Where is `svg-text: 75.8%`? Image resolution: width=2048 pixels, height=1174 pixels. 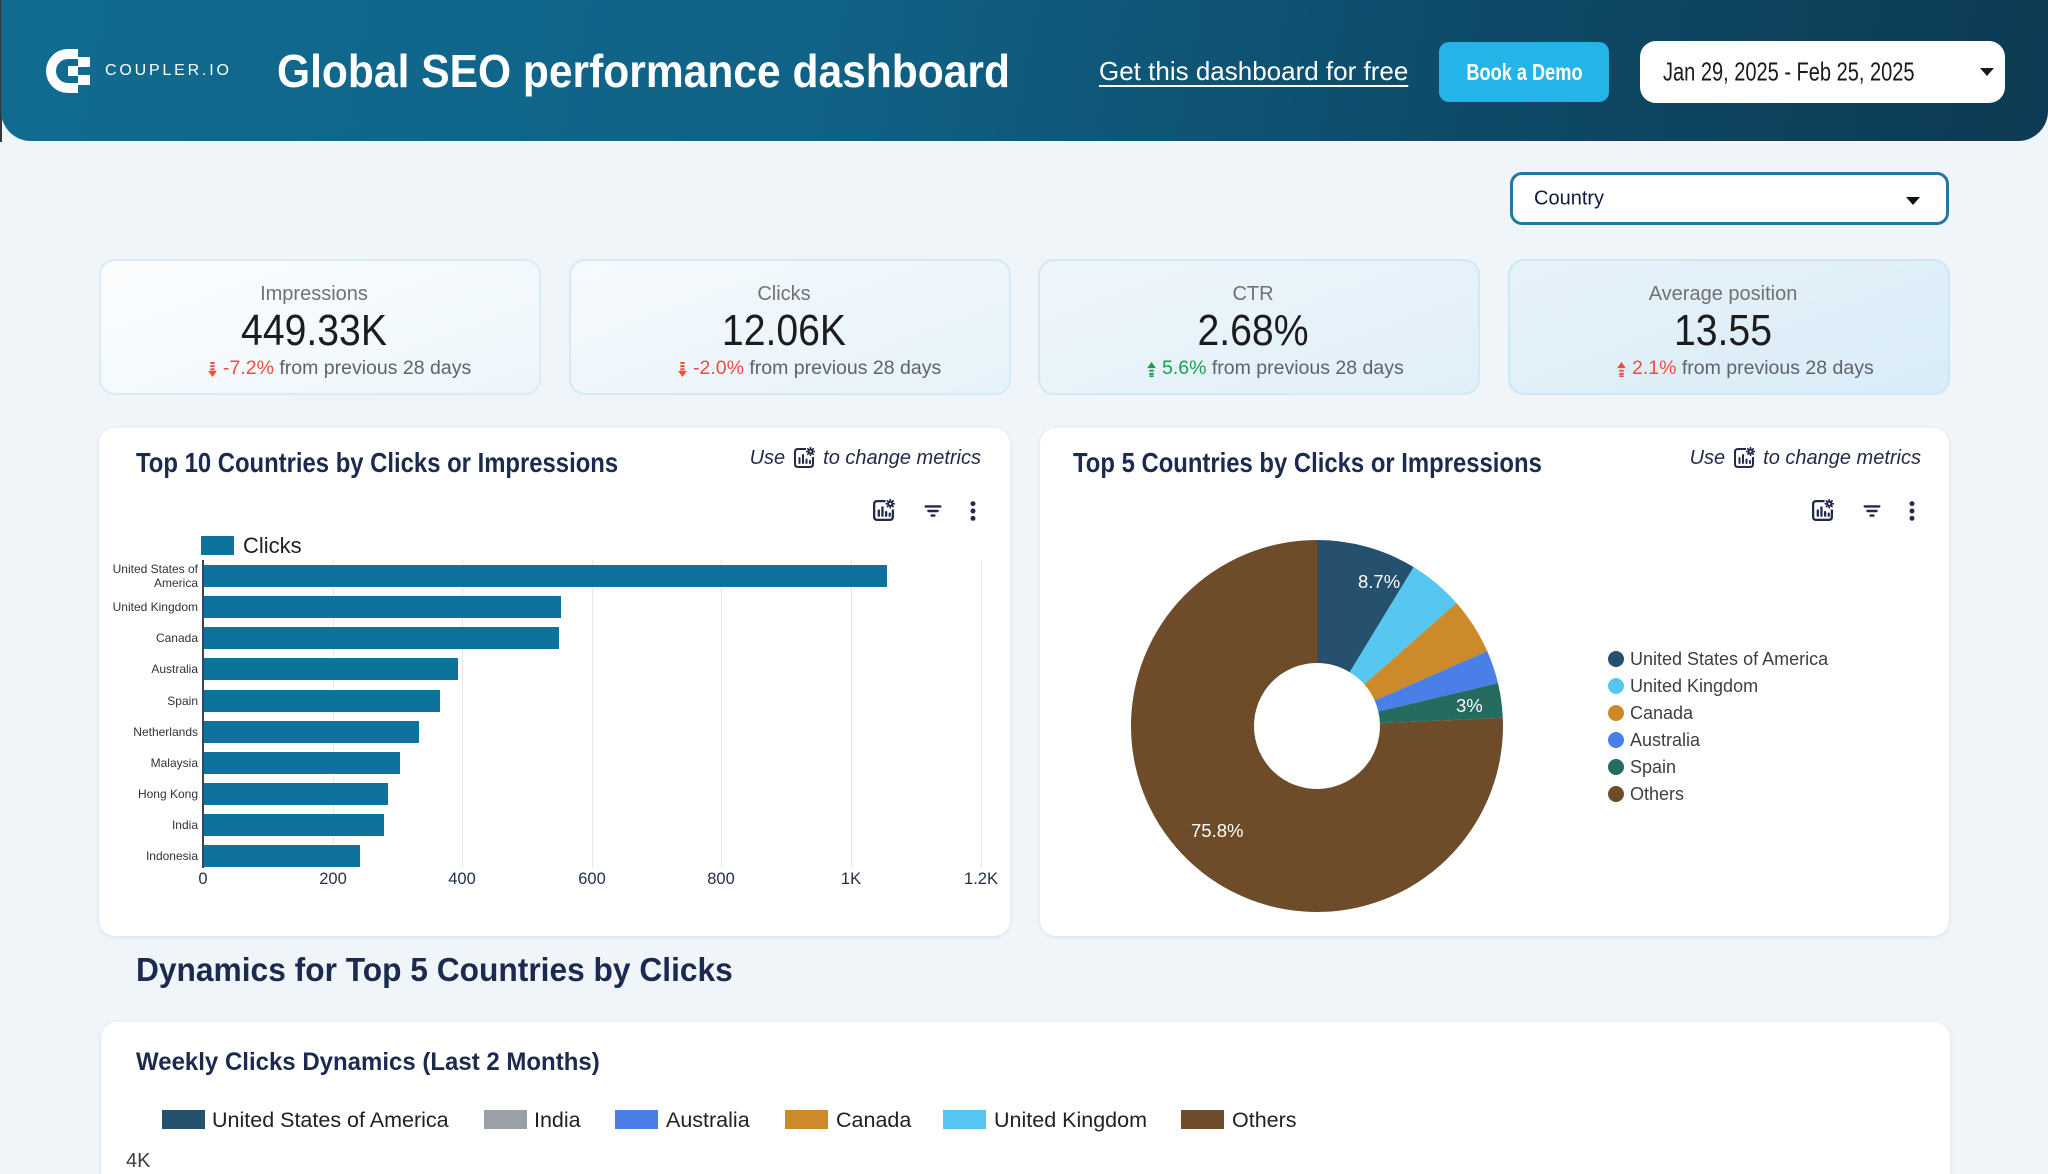
svg-text: 75.8% is located at coordinates (1217, 830).